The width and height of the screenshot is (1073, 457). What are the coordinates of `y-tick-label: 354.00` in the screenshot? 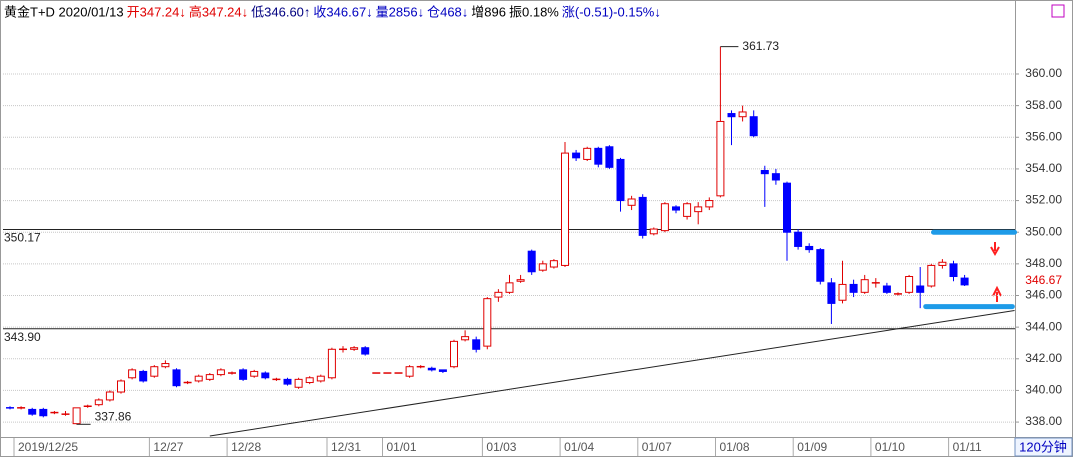 It's located at (1043, 168).